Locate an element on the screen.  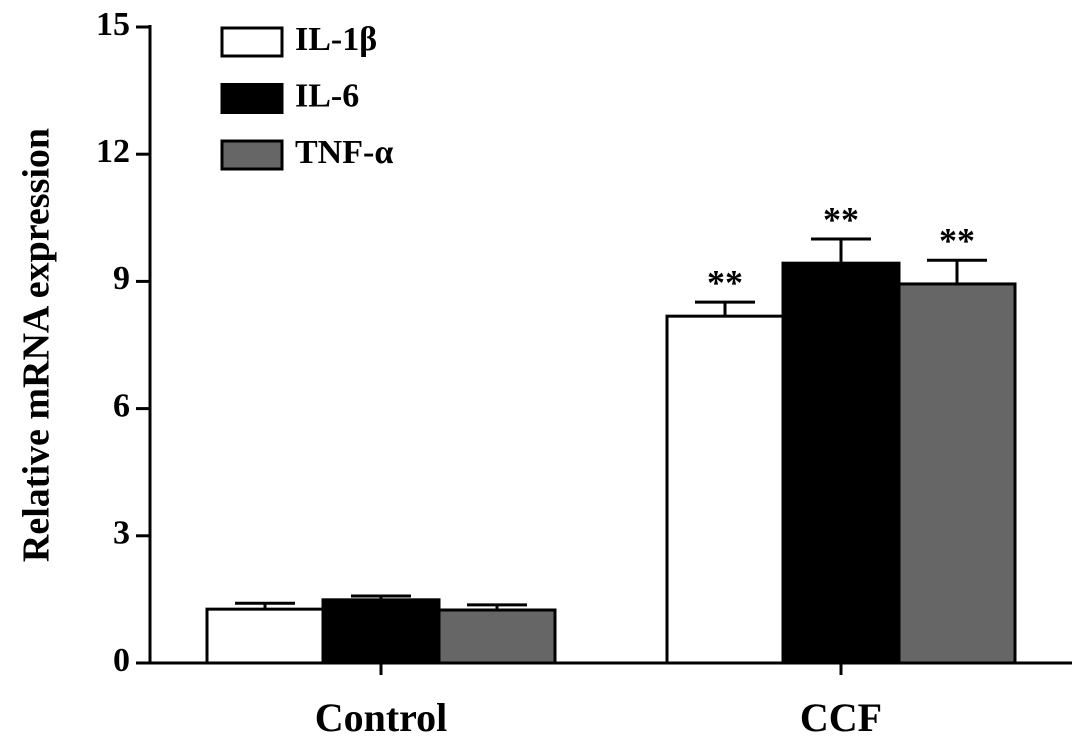
y-tick-label: 3 is located at coordinates (121, 533).